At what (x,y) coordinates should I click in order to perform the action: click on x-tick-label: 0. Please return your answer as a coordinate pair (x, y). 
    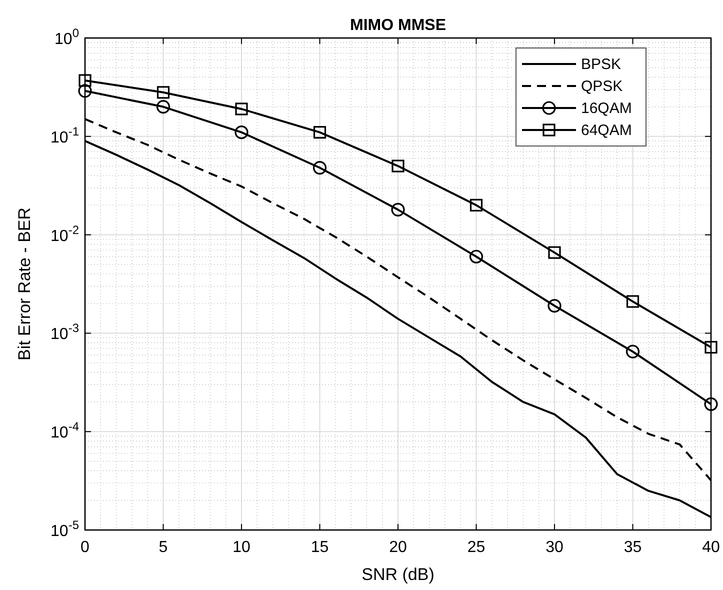
    Looking at the image, I should click on (85, 547).